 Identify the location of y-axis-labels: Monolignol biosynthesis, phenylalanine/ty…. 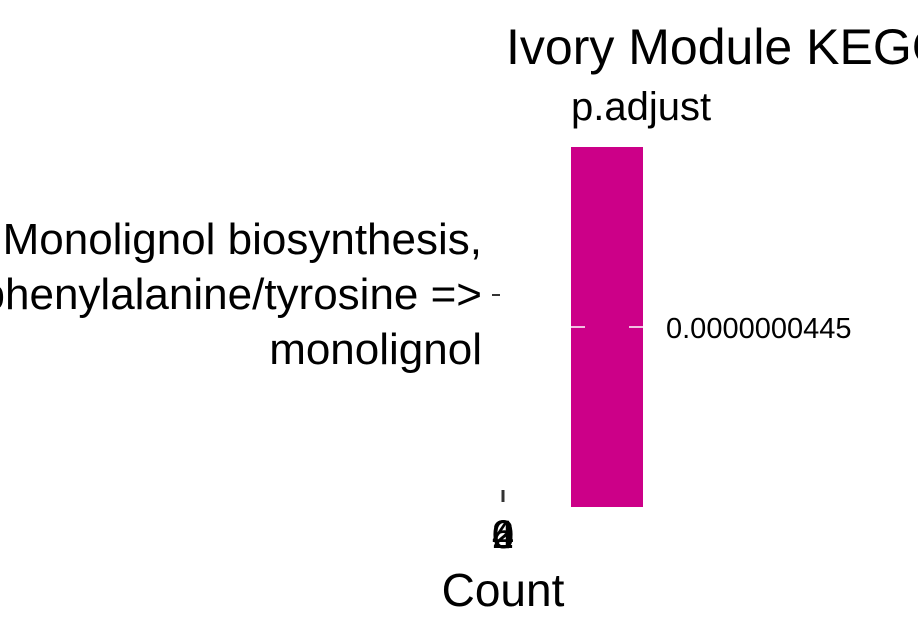
(241, 294).